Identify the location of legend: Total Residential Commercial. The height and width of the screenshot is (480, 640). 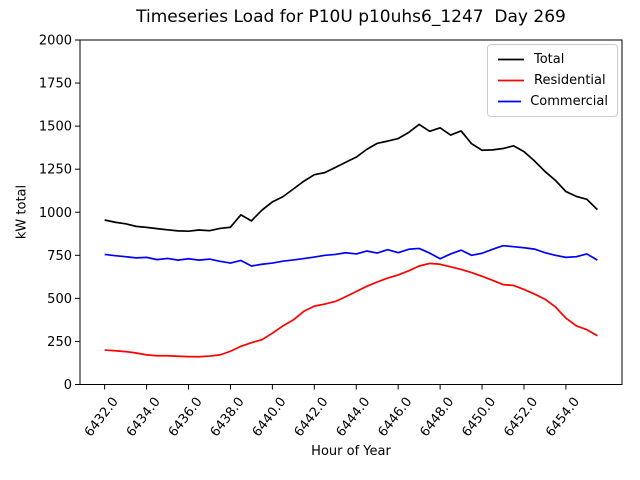
(552, 80).